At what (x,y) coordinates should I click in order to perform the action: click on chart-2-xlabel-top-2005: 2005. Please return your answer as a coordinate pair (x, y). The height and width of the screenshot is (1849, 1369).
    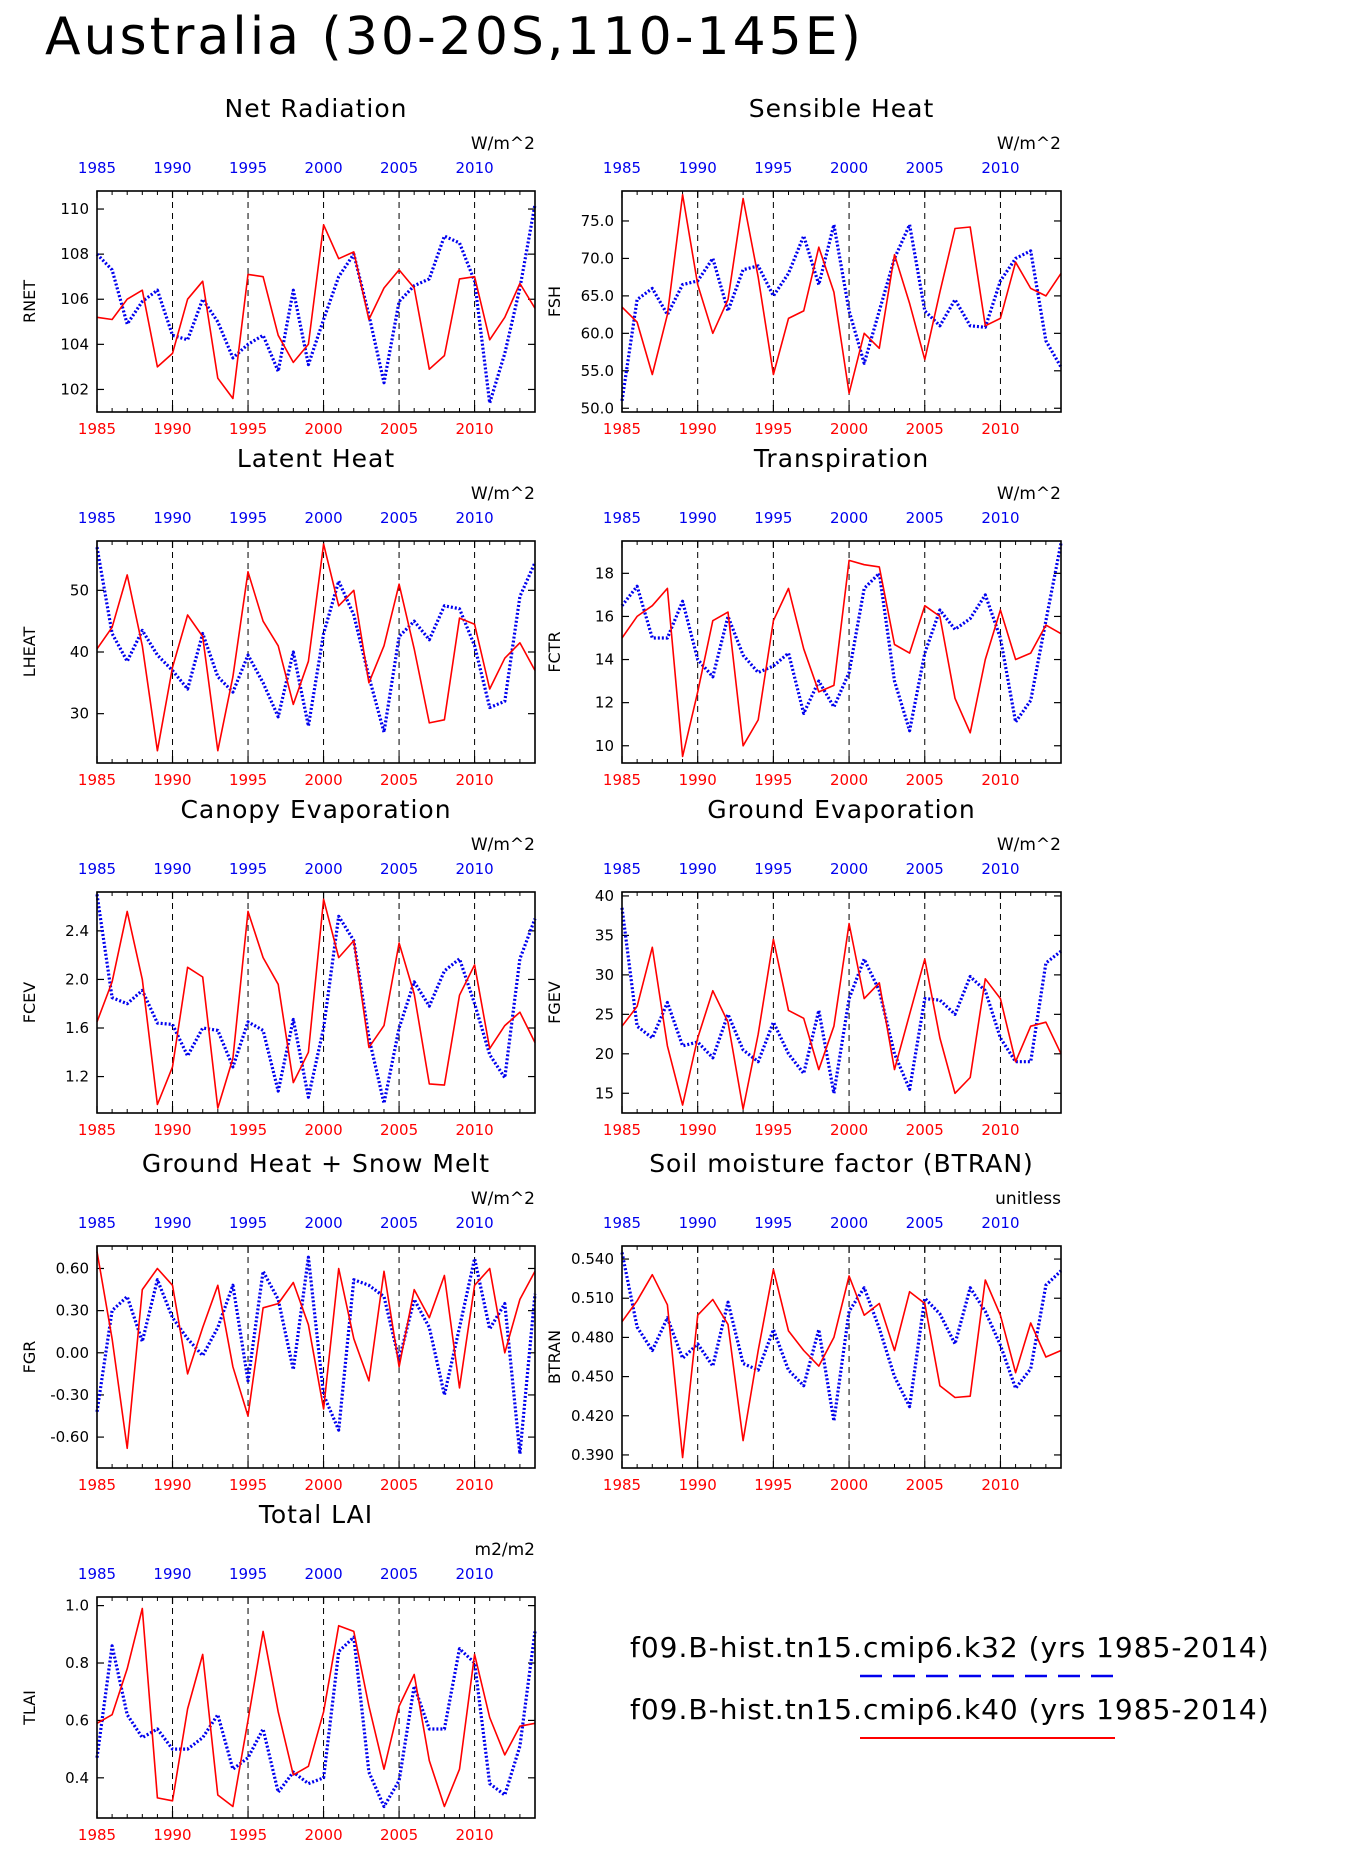
    Looking at the image, I should click on (399, 518).